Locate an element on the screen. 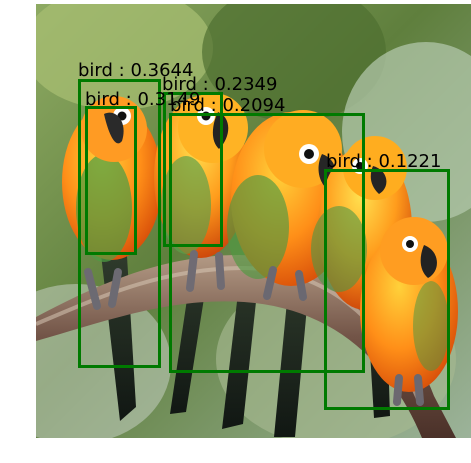 The height and width of the screenshot is (463, 471). detection-label: bird : 0.3149 is located at coordinates (143, 99).